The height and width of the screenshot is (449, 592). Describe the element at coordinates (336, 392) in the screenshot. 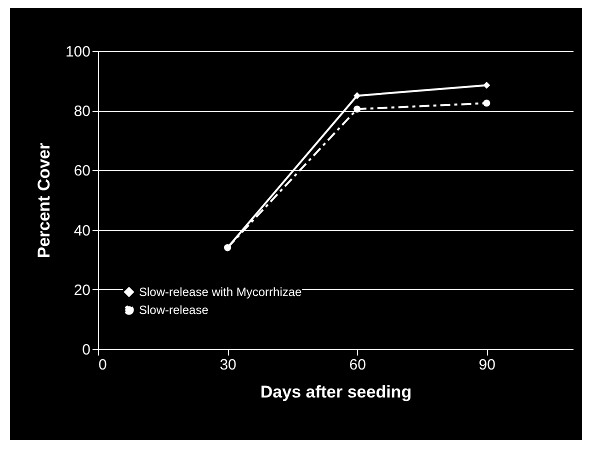

I see `x-axis-title: Days after seeding` at that location.